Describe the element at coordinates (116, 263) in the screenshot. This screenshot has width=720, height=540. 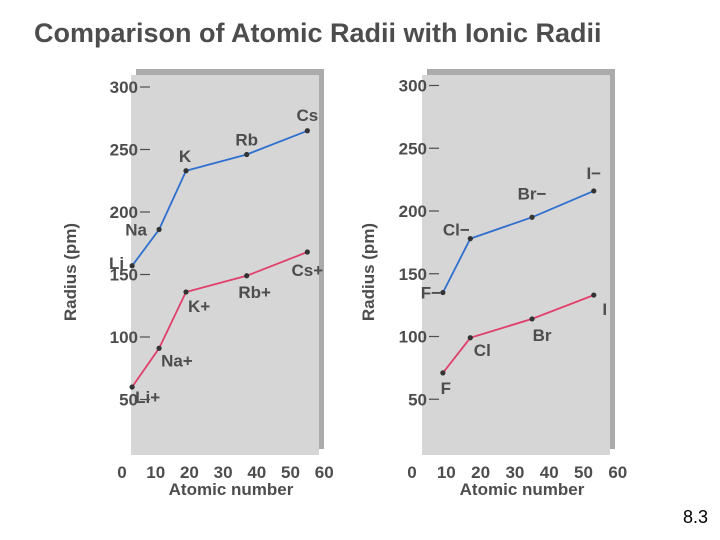
I see `data-label: Li` at that location.